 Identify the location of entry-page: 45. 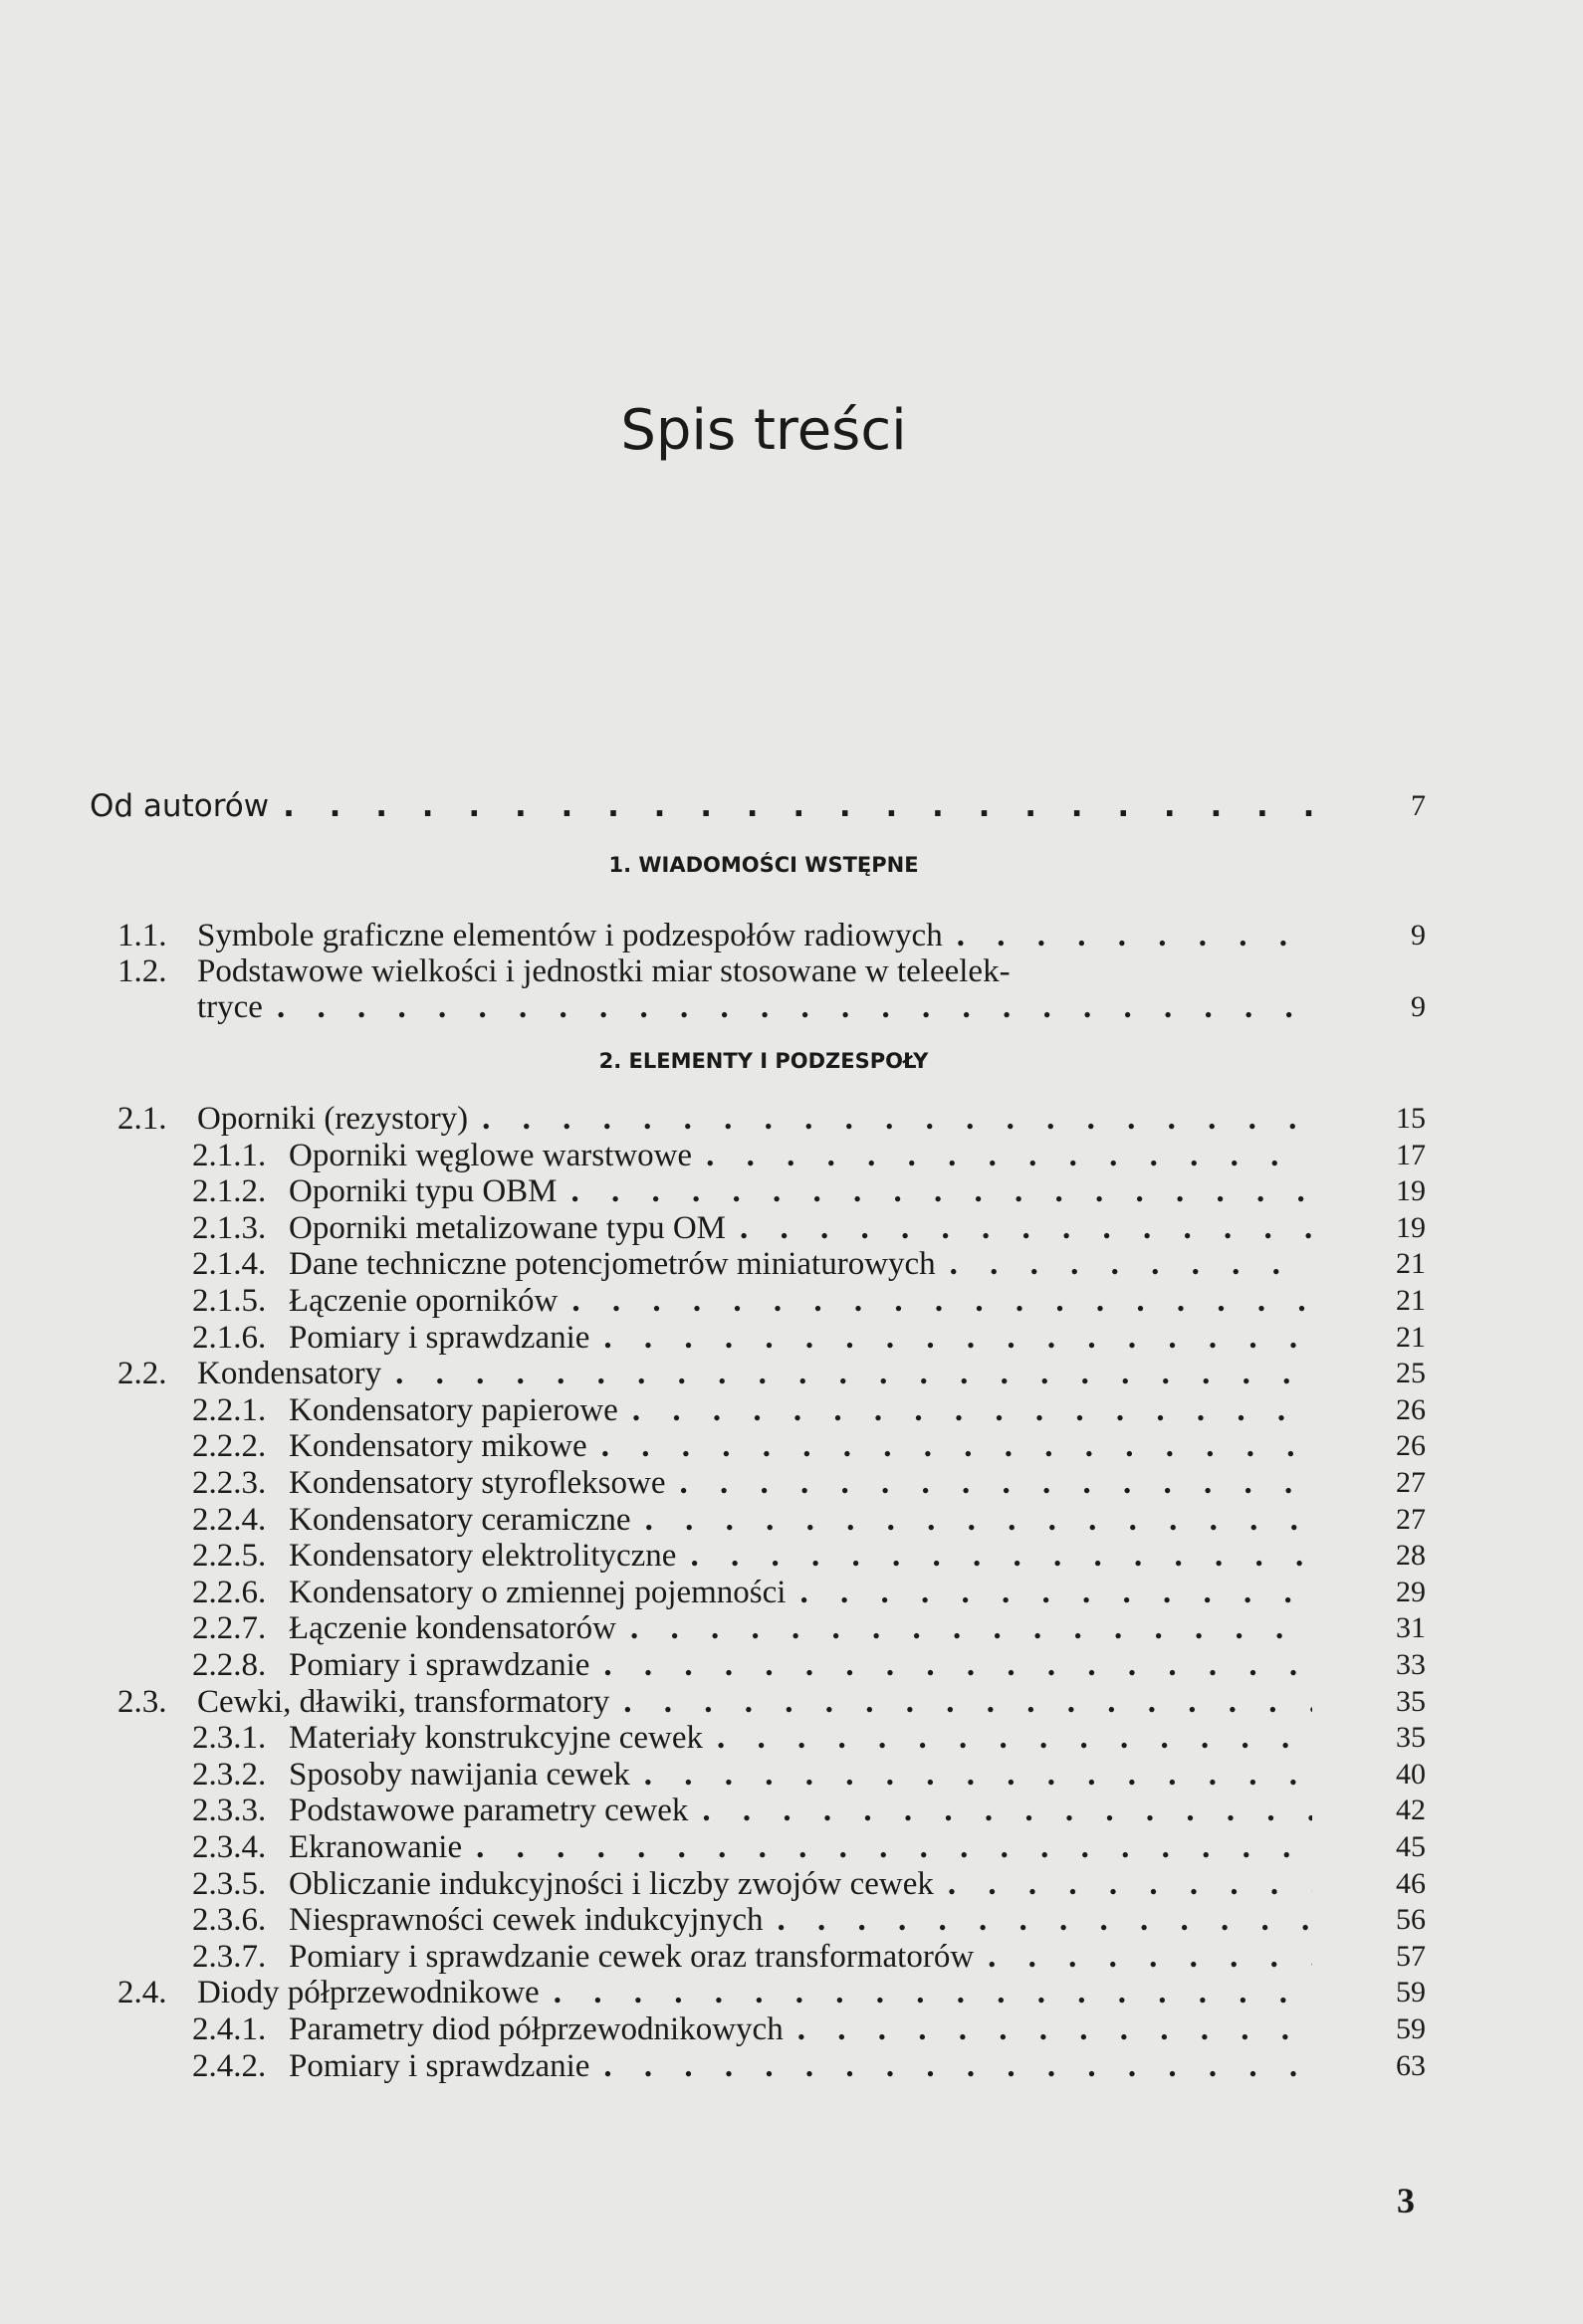
(1411, 1846).